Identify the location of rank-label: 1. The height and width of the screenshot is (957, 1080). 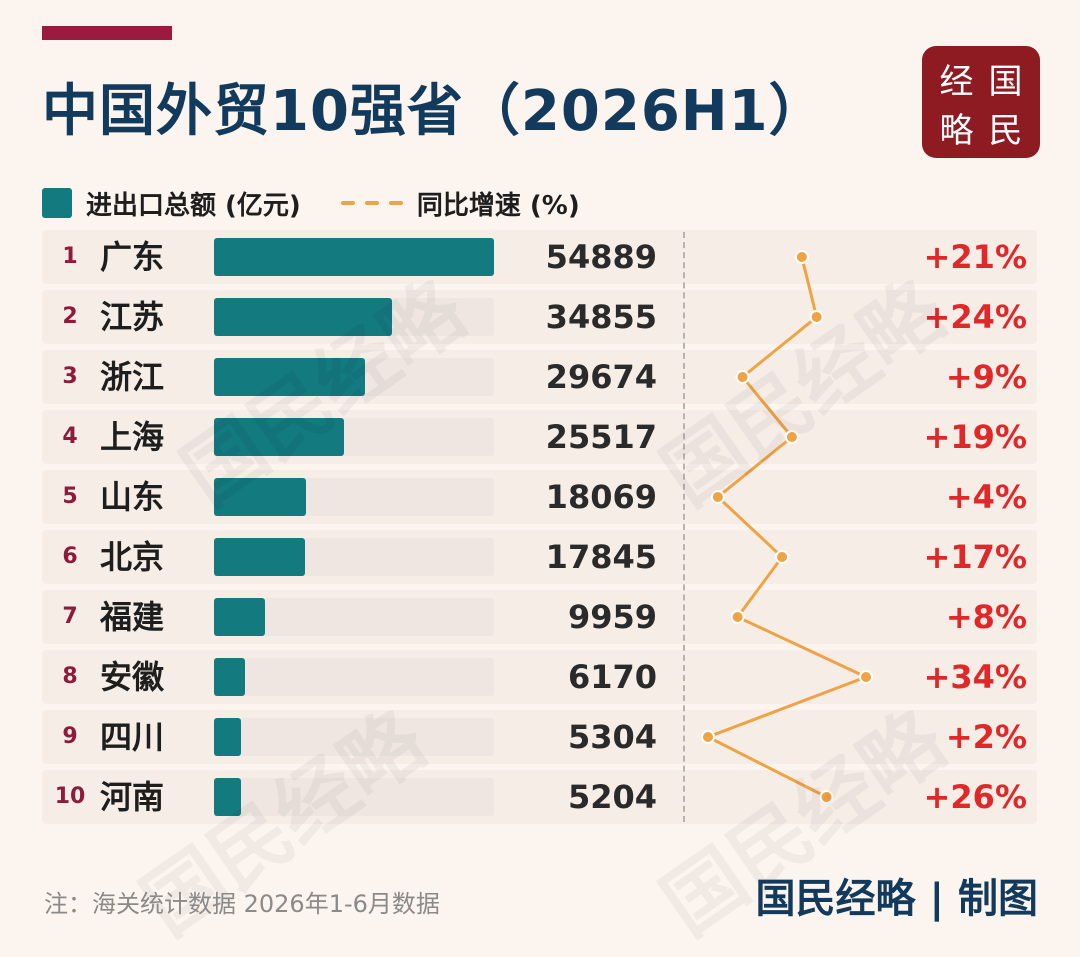
(70, 256).